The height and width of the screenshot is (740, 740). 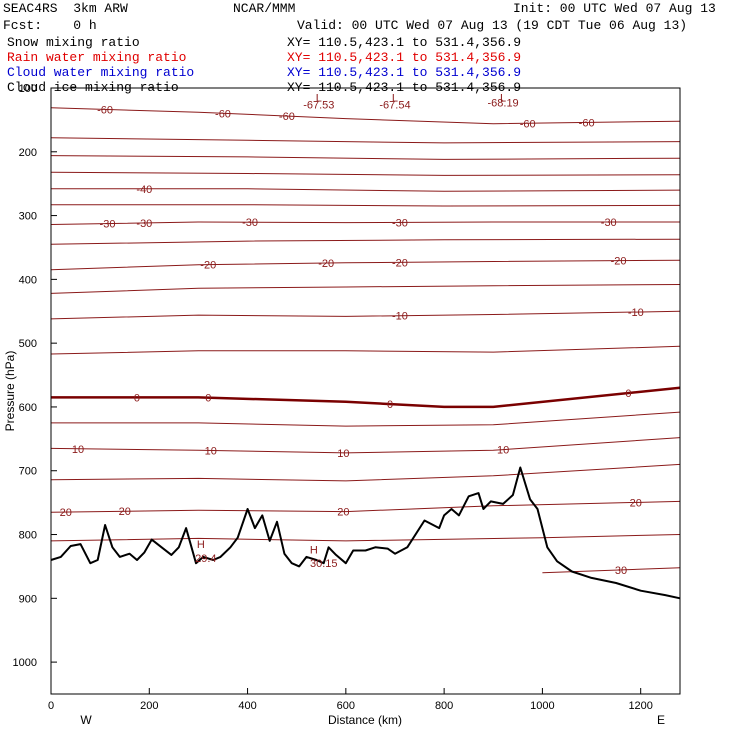 What do you see at coordinates (394, 105) in the screenshot?
I see `extremum-annotation: -67.54` at bounding box center [394, 105].